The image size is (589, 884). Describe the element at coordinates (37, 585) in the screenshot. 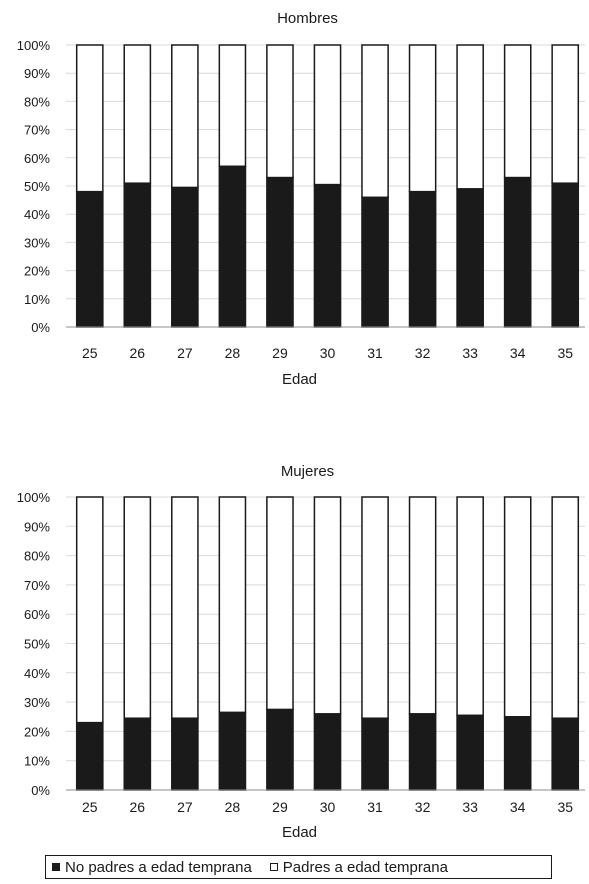

I see `chart2-ytick-label: 70%` at that location.